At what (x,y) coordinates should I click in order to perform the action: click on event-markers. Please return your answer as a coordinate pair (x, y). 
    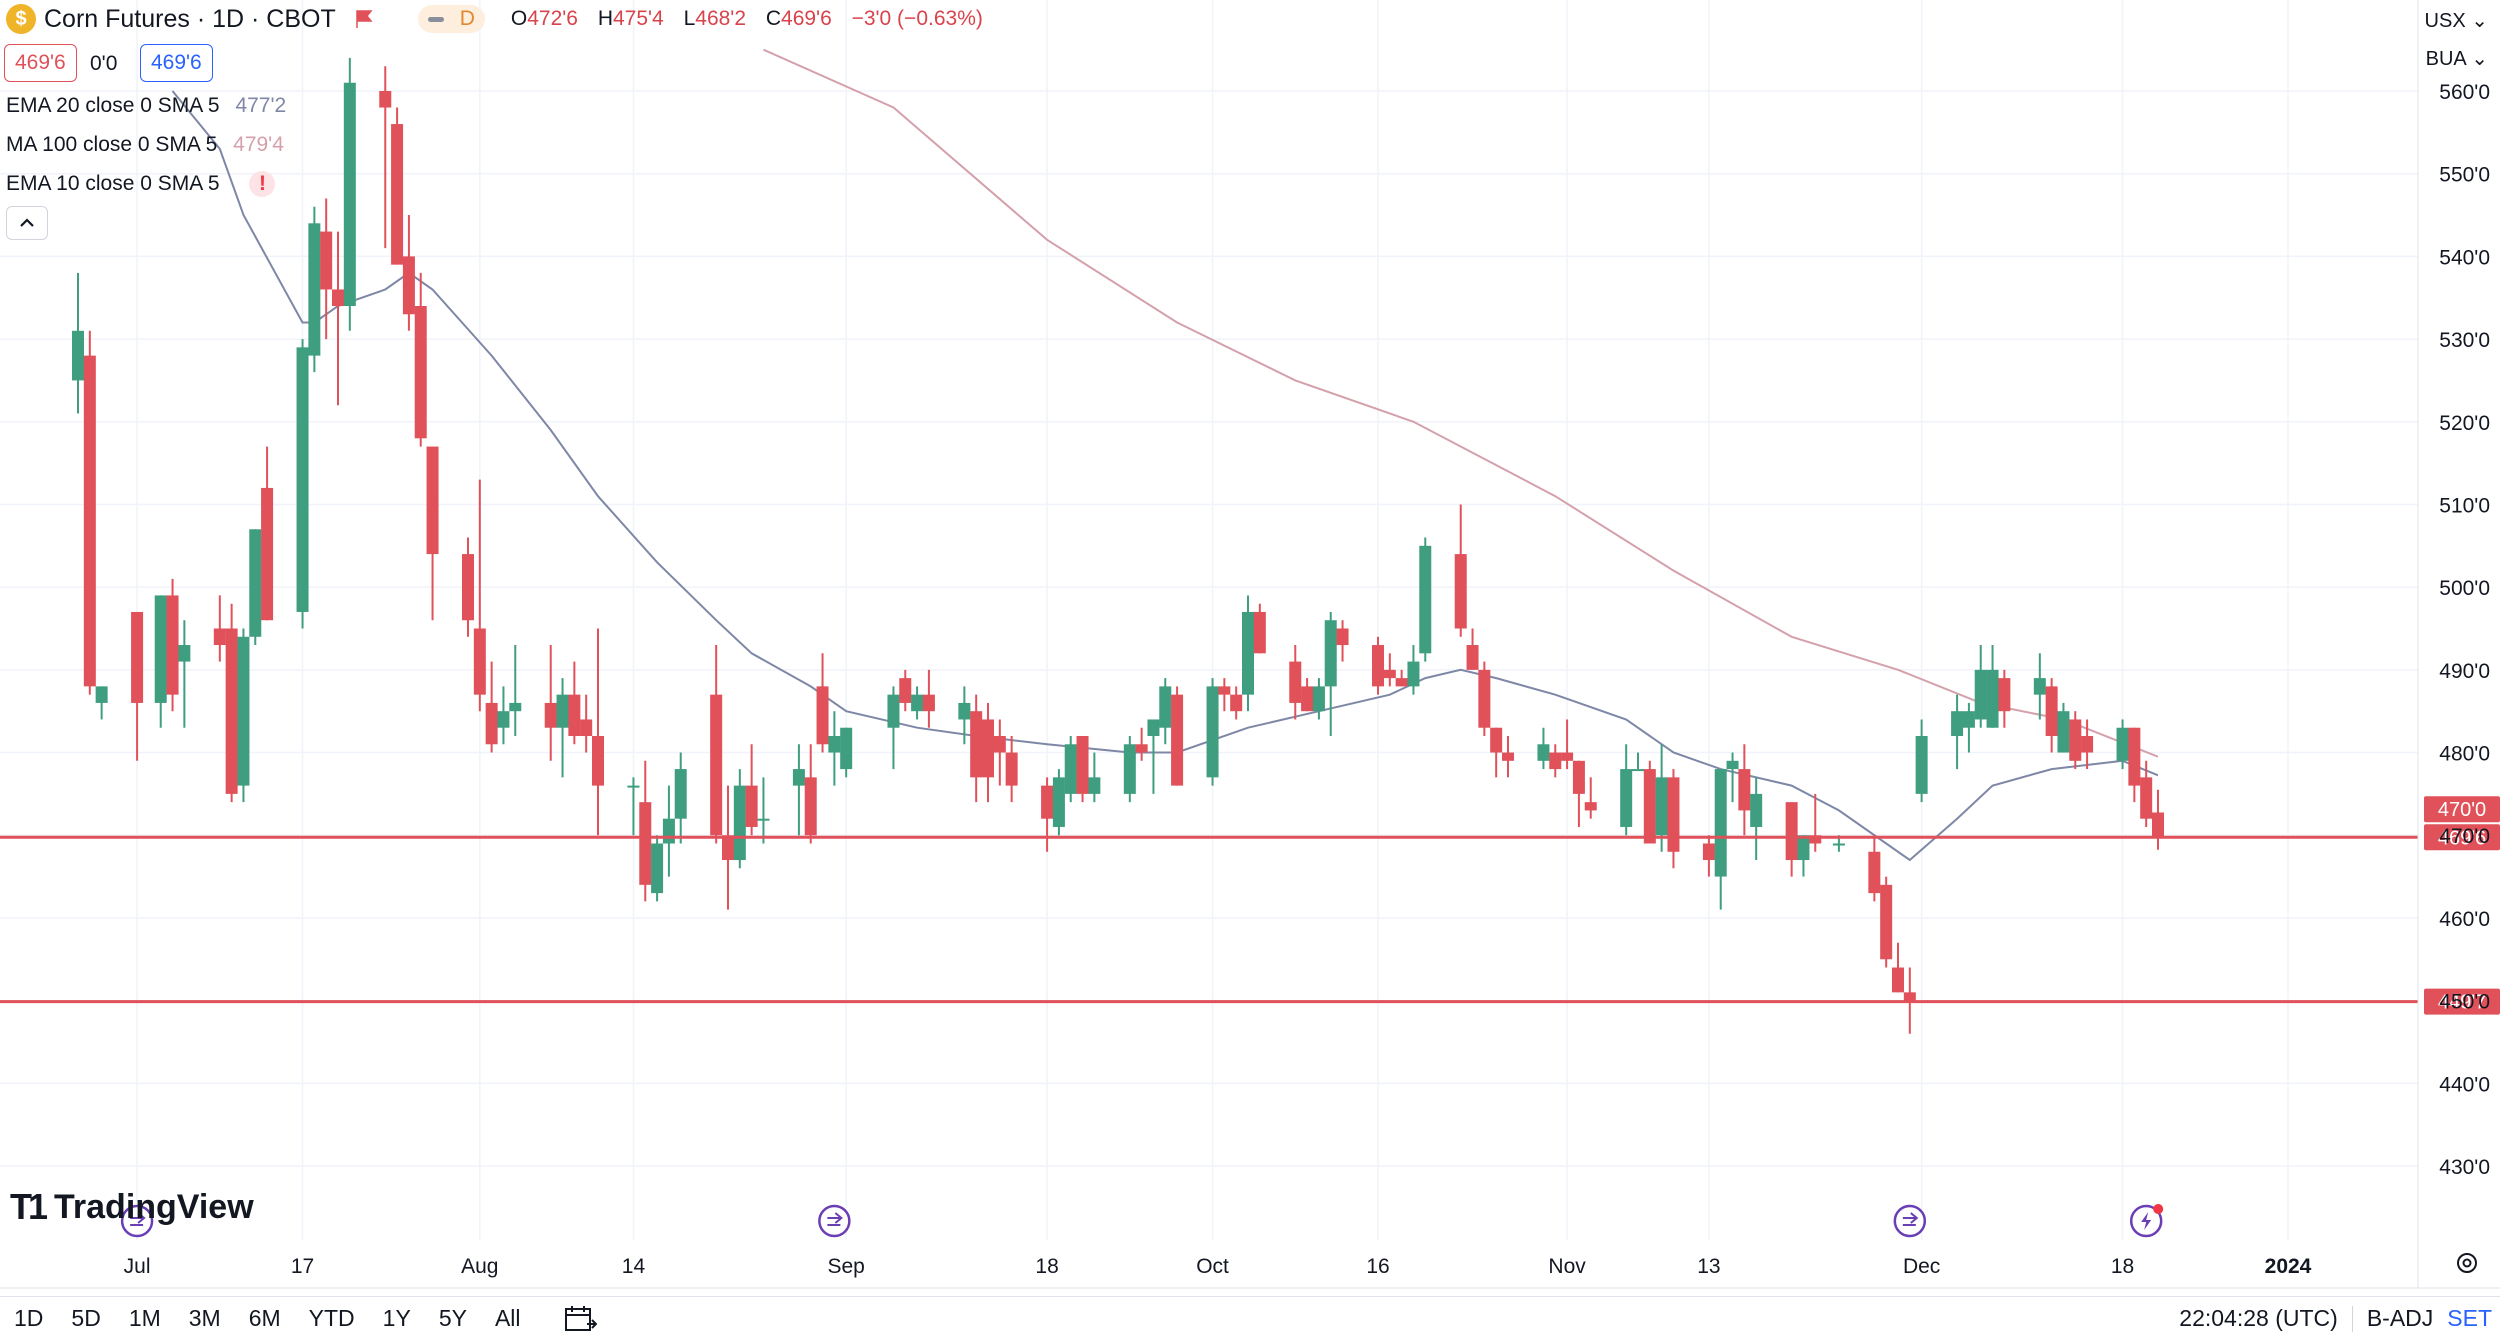
    Looking at the image, I should click on (1142, 1221).